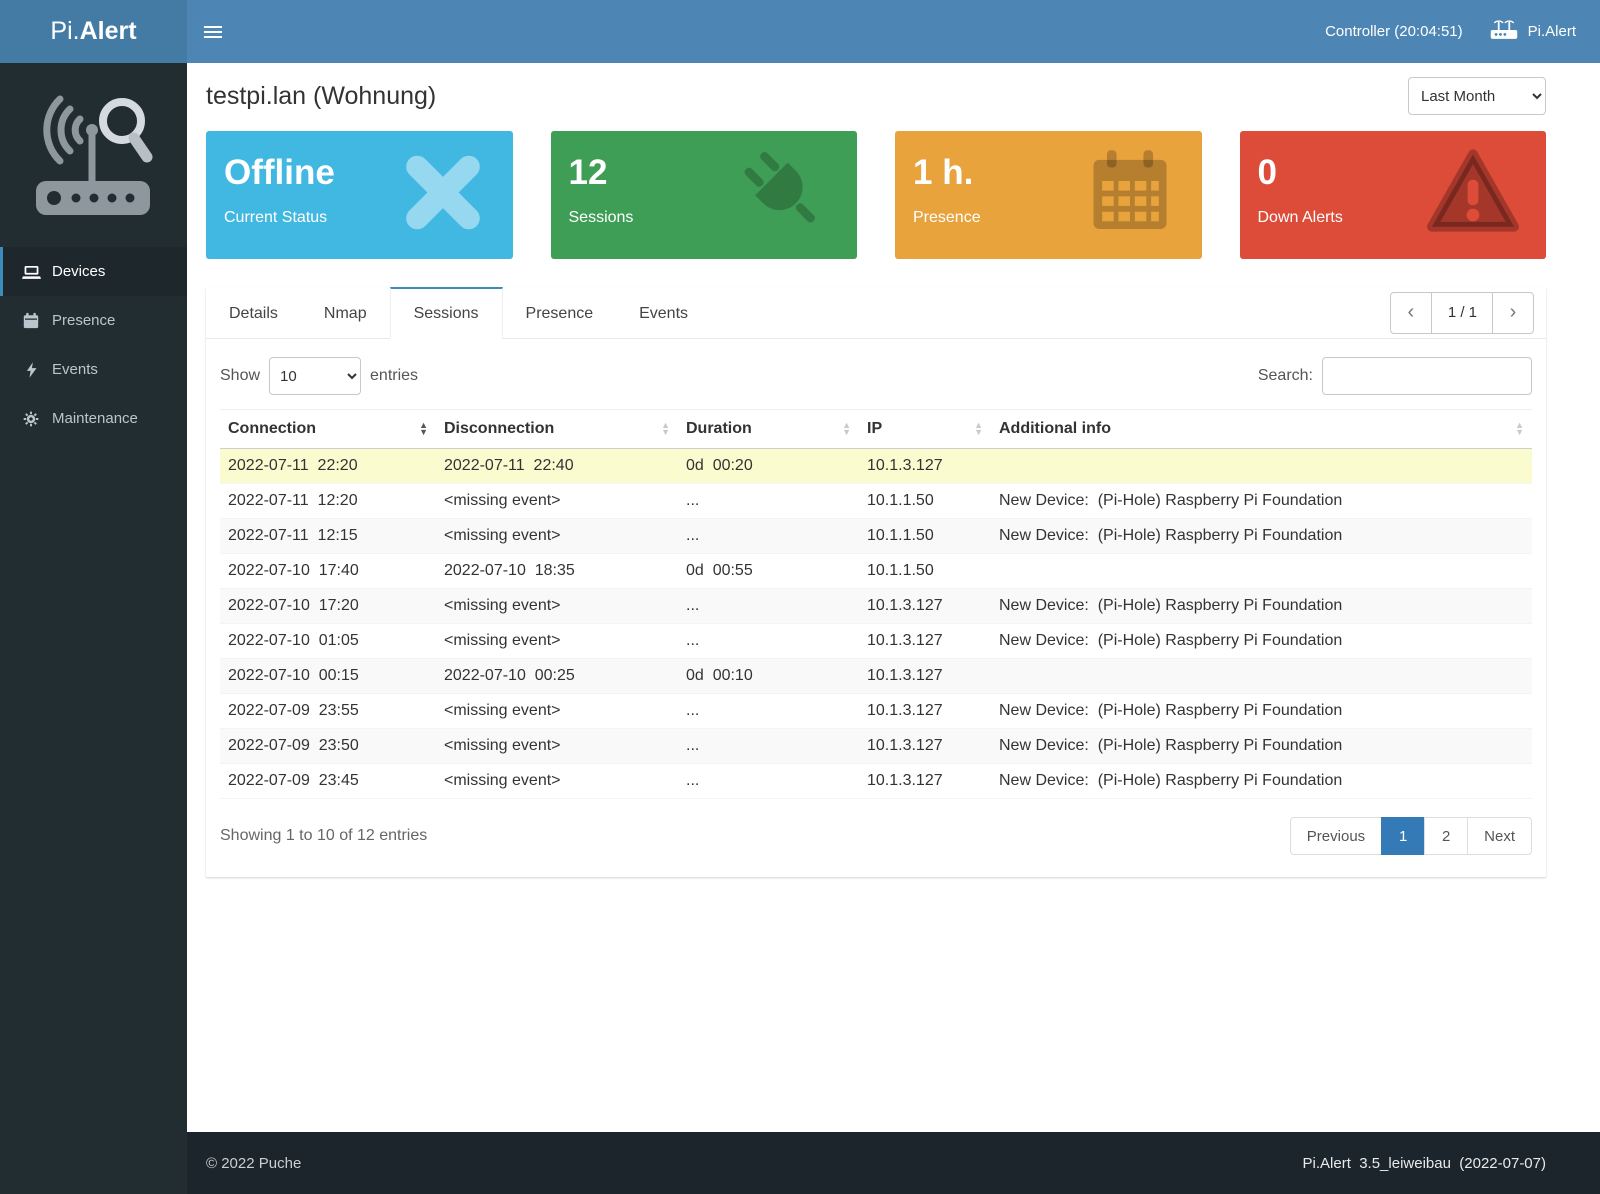 This screenshot has height=1194, width=1600. Describe the element at coordinates (768, 429) in the screenshot. I see `column-header-duration: Duration` at that location.